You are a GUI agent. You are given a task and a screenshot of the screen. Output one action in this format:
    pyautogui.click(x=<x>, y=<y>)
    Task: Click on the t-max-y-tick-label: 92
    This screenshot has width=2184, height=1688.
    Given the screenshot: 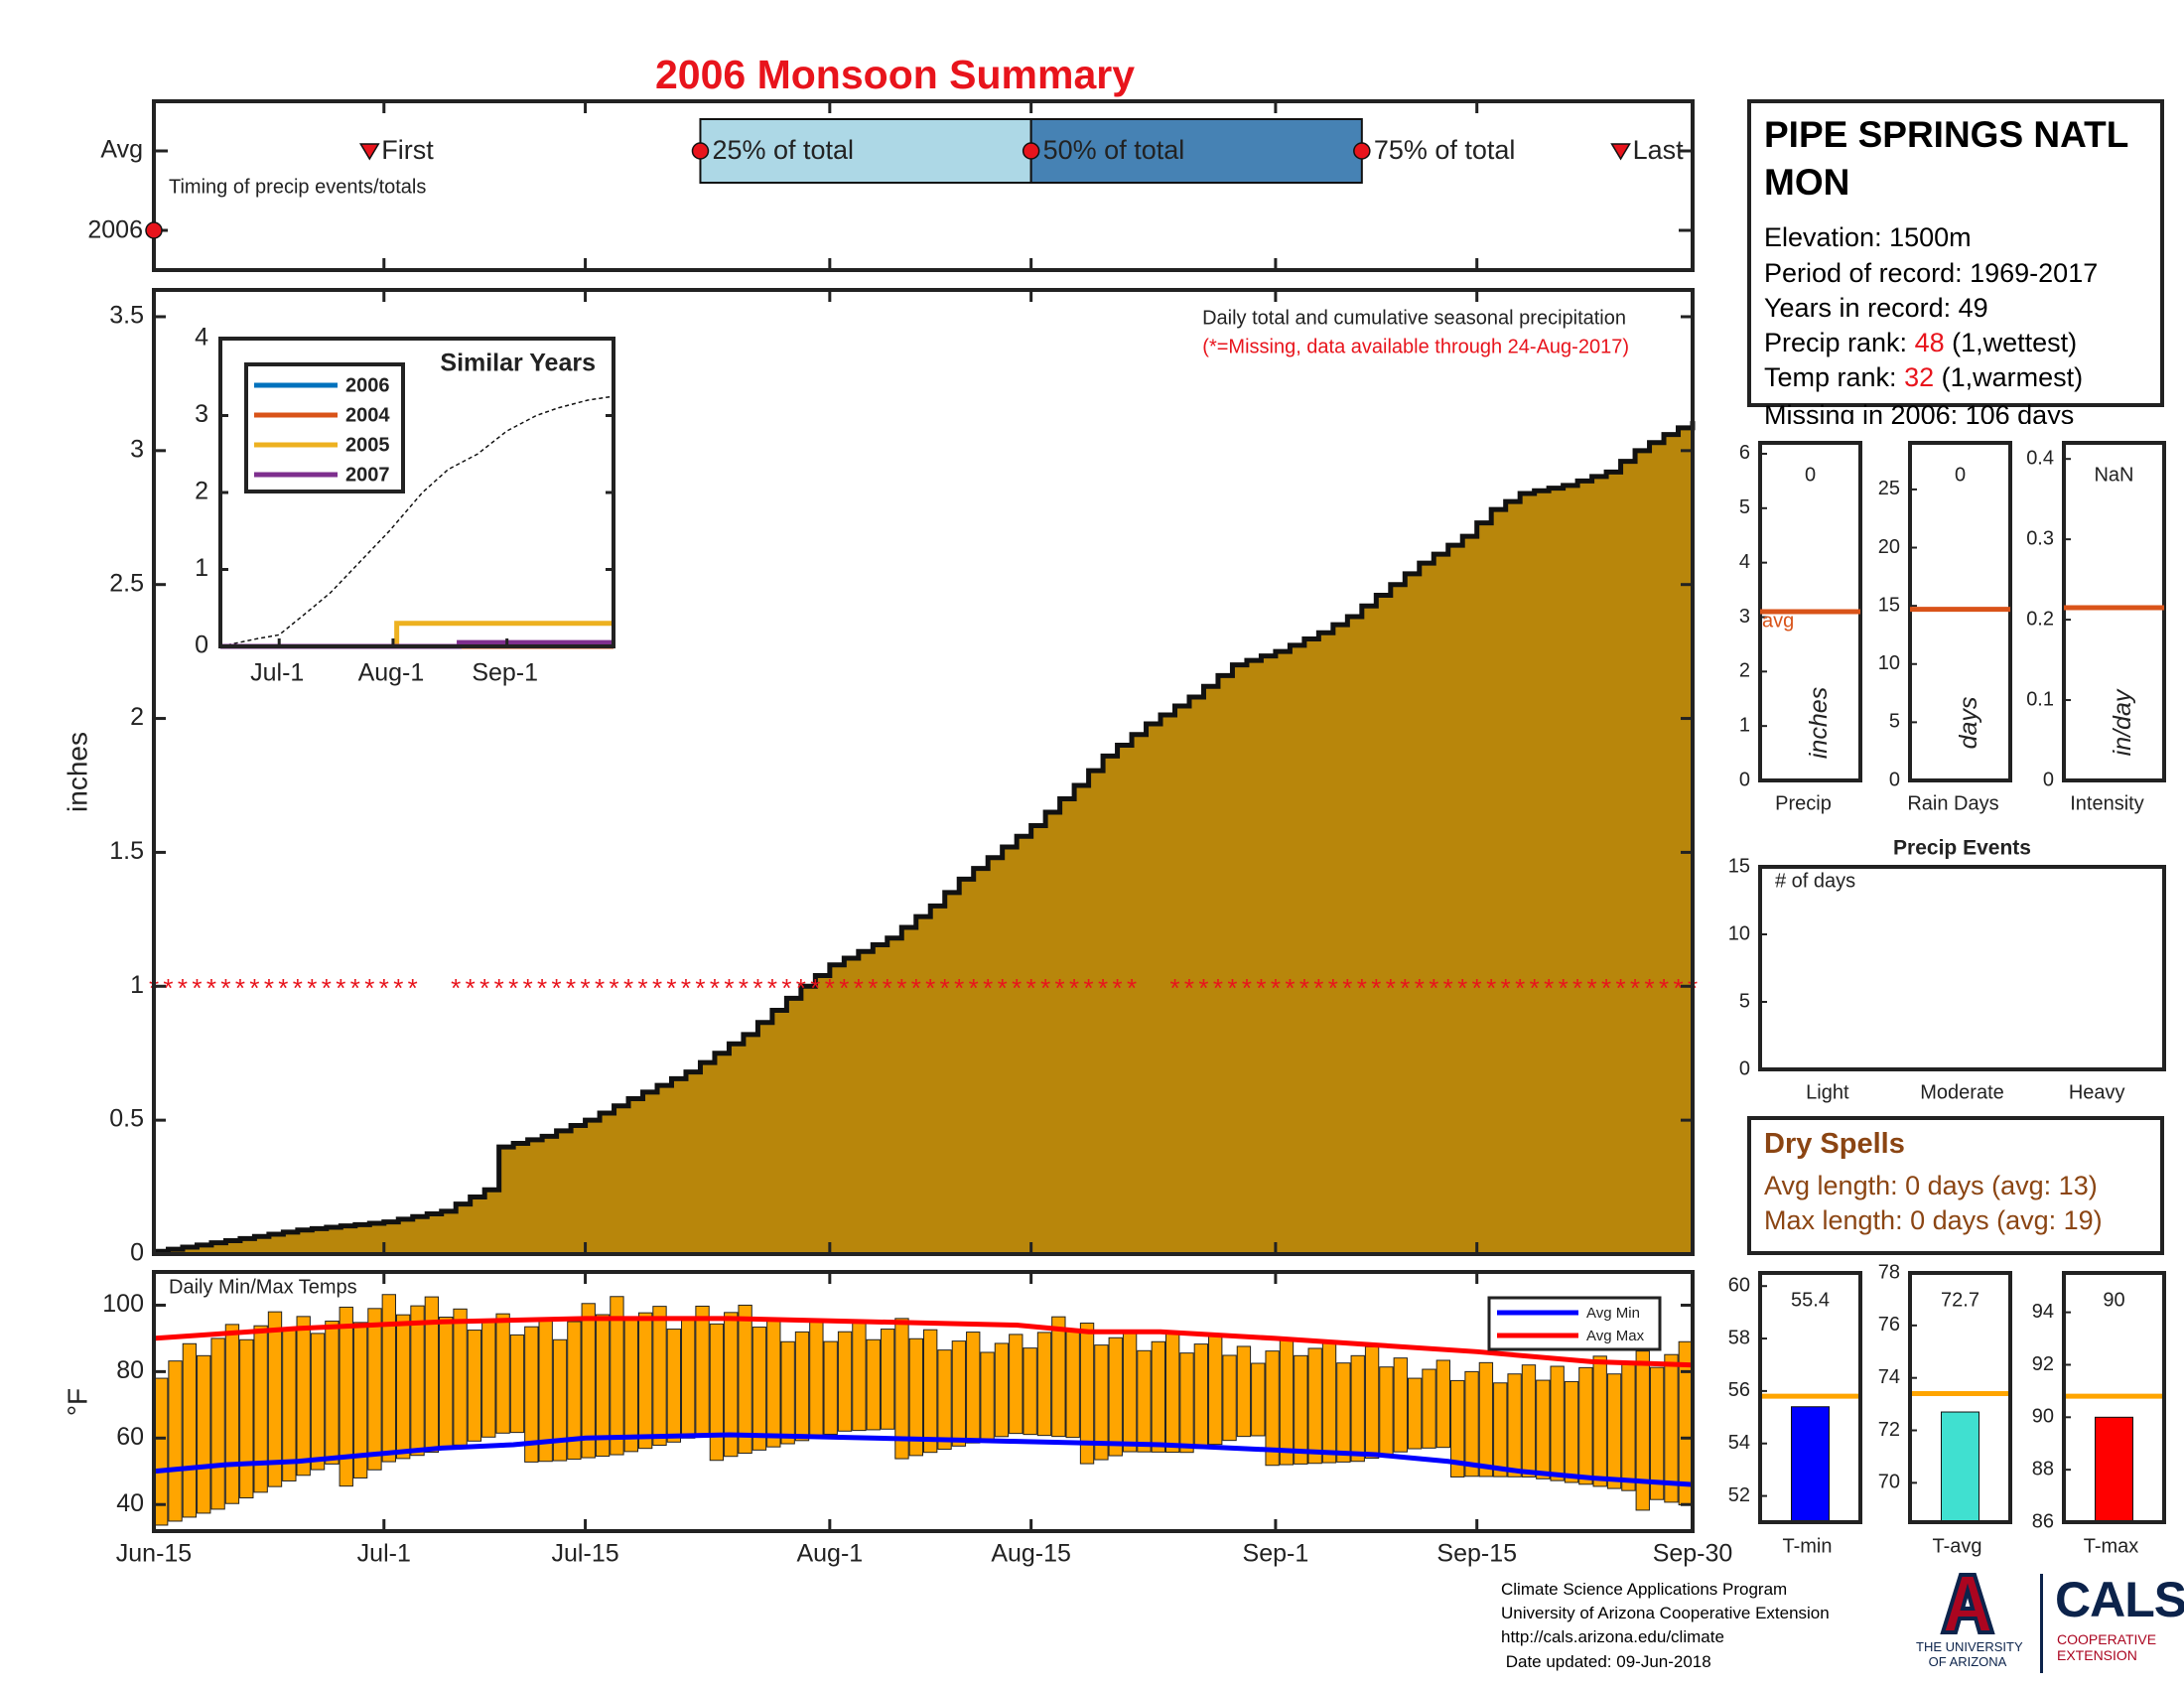 What is the action you would take?
    pyautogui.click(x=2043, y=1364)
    